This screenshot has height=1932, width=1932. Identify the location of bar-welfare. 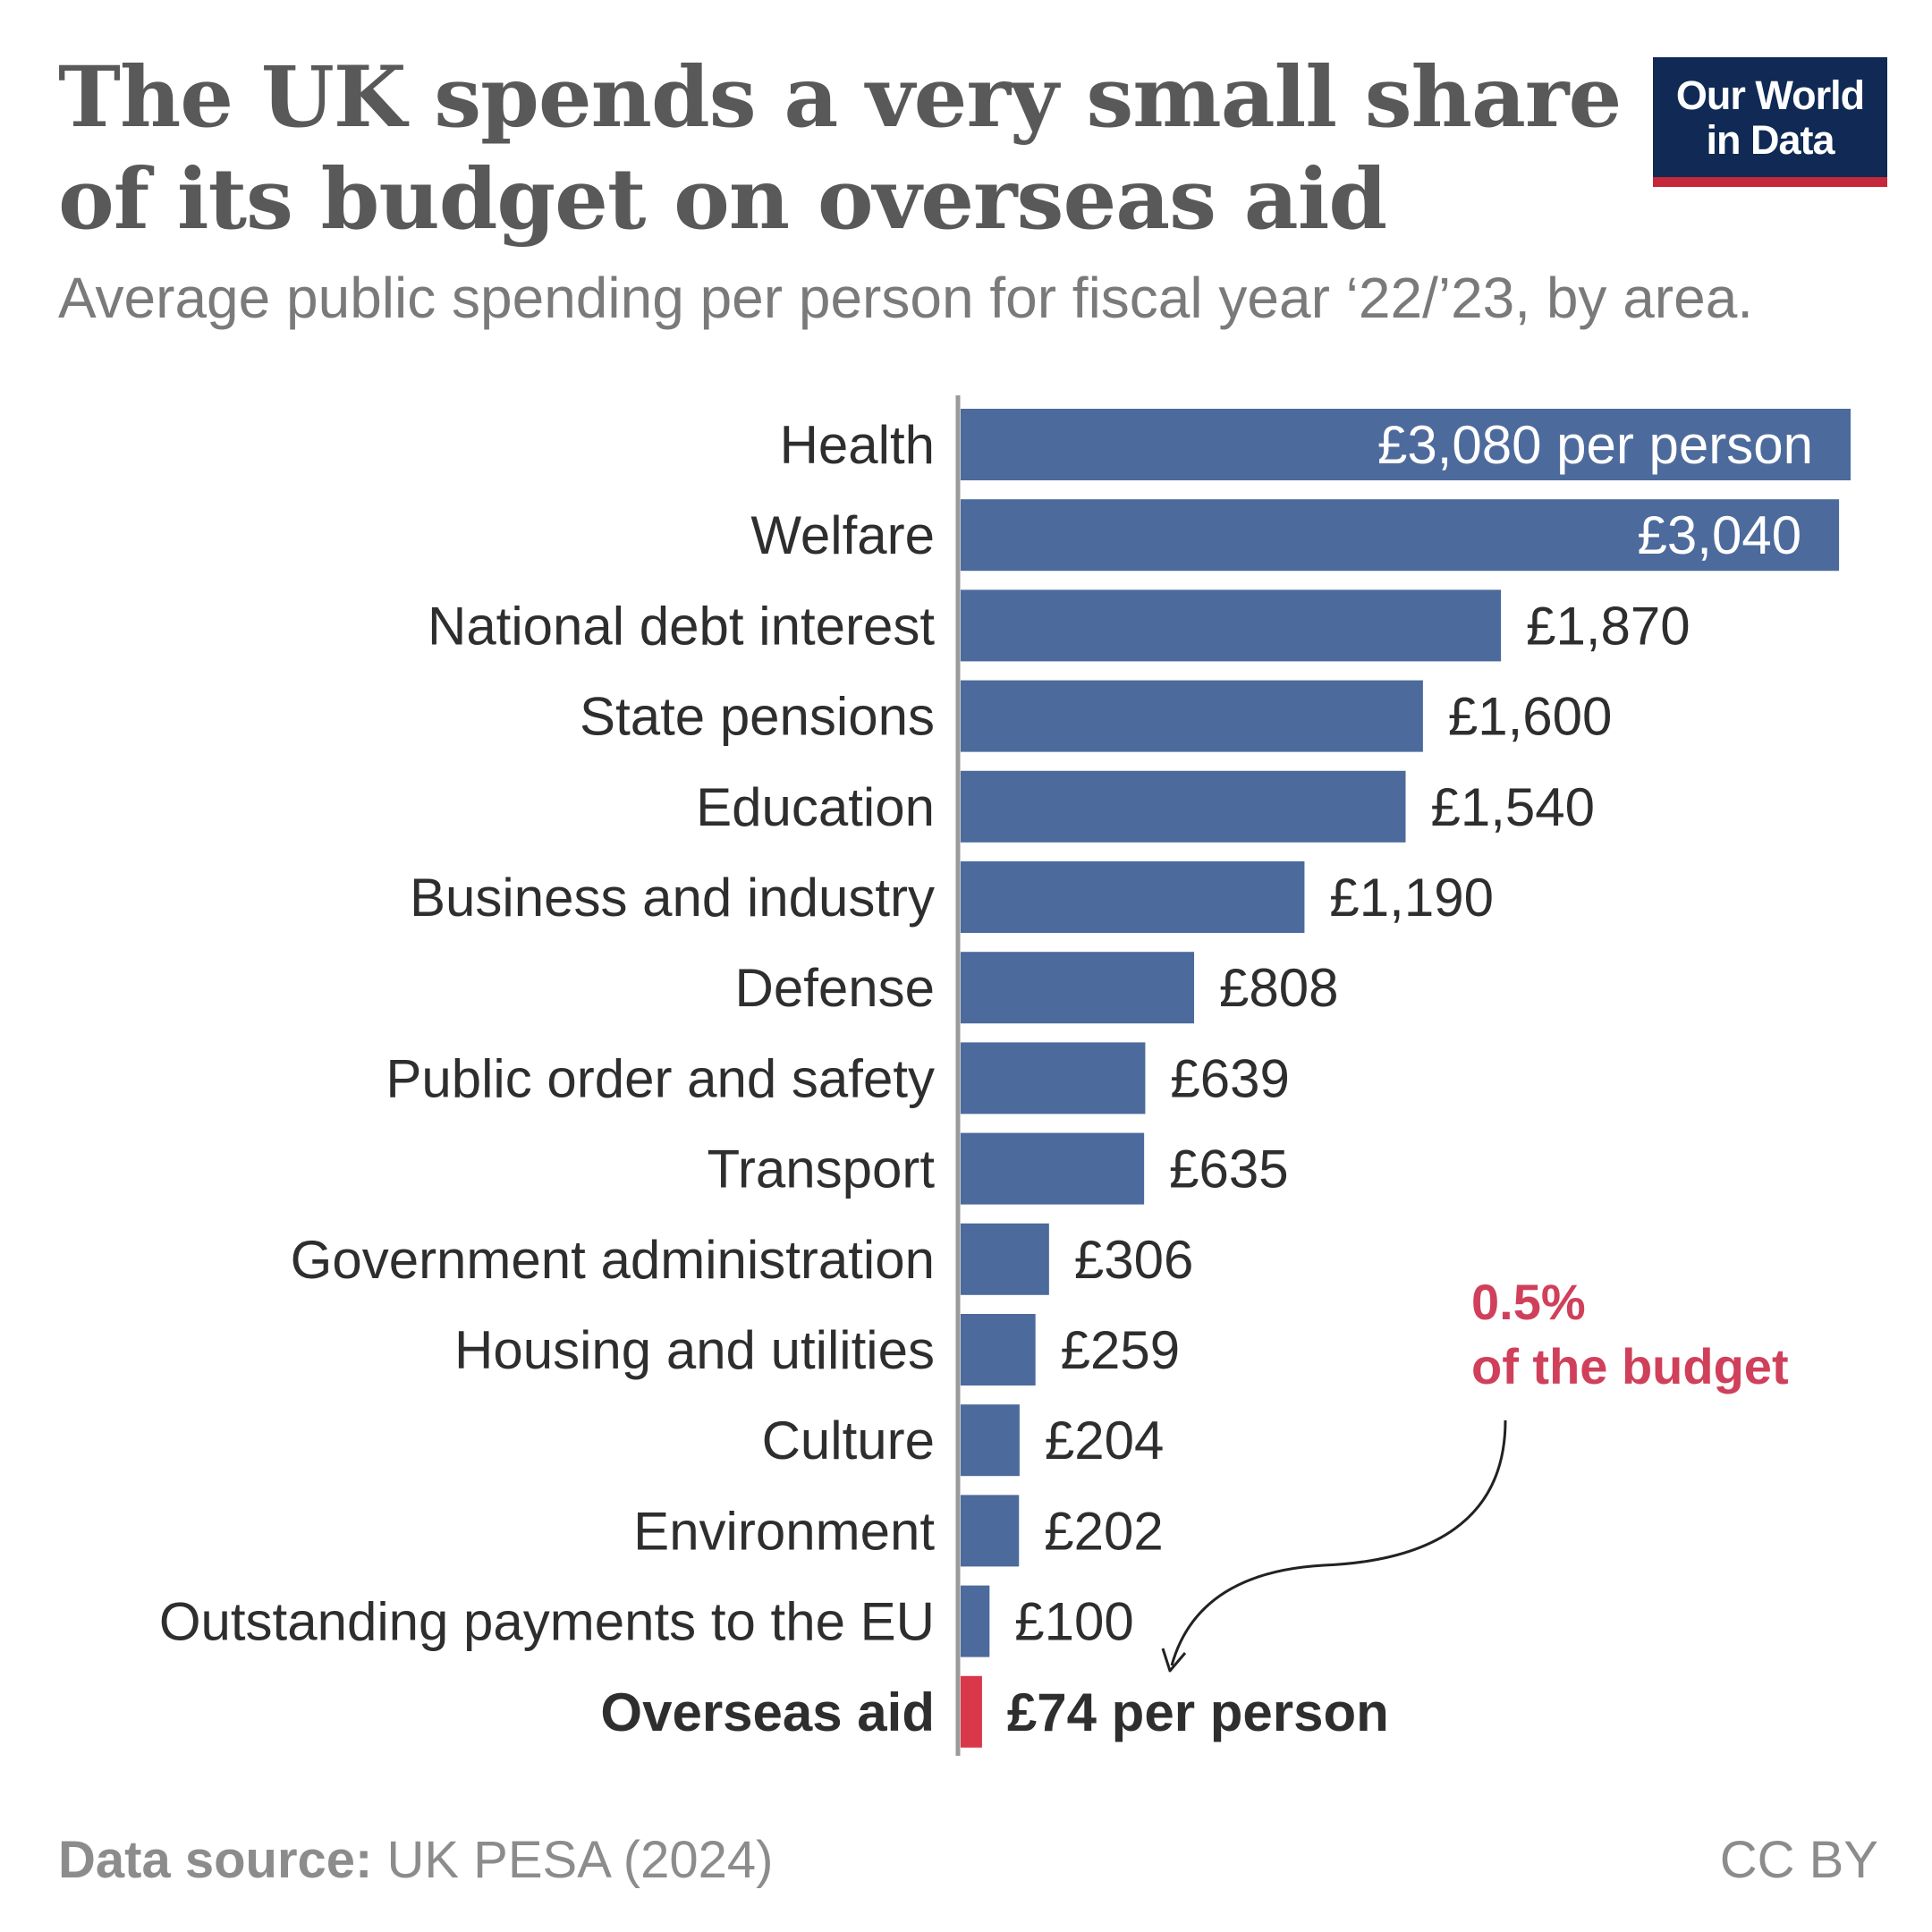
(1400, 535).